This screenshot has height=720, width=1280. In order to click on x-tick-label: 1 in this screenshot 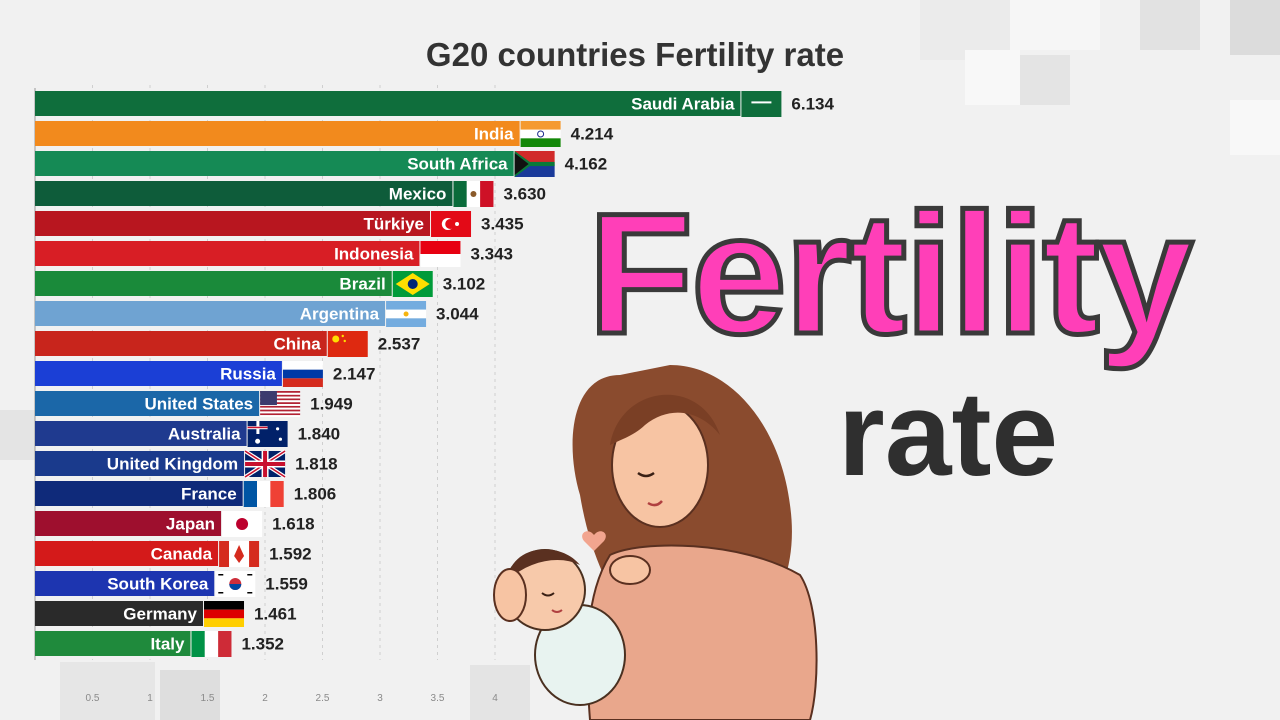, I will do `click(150, 698)`.